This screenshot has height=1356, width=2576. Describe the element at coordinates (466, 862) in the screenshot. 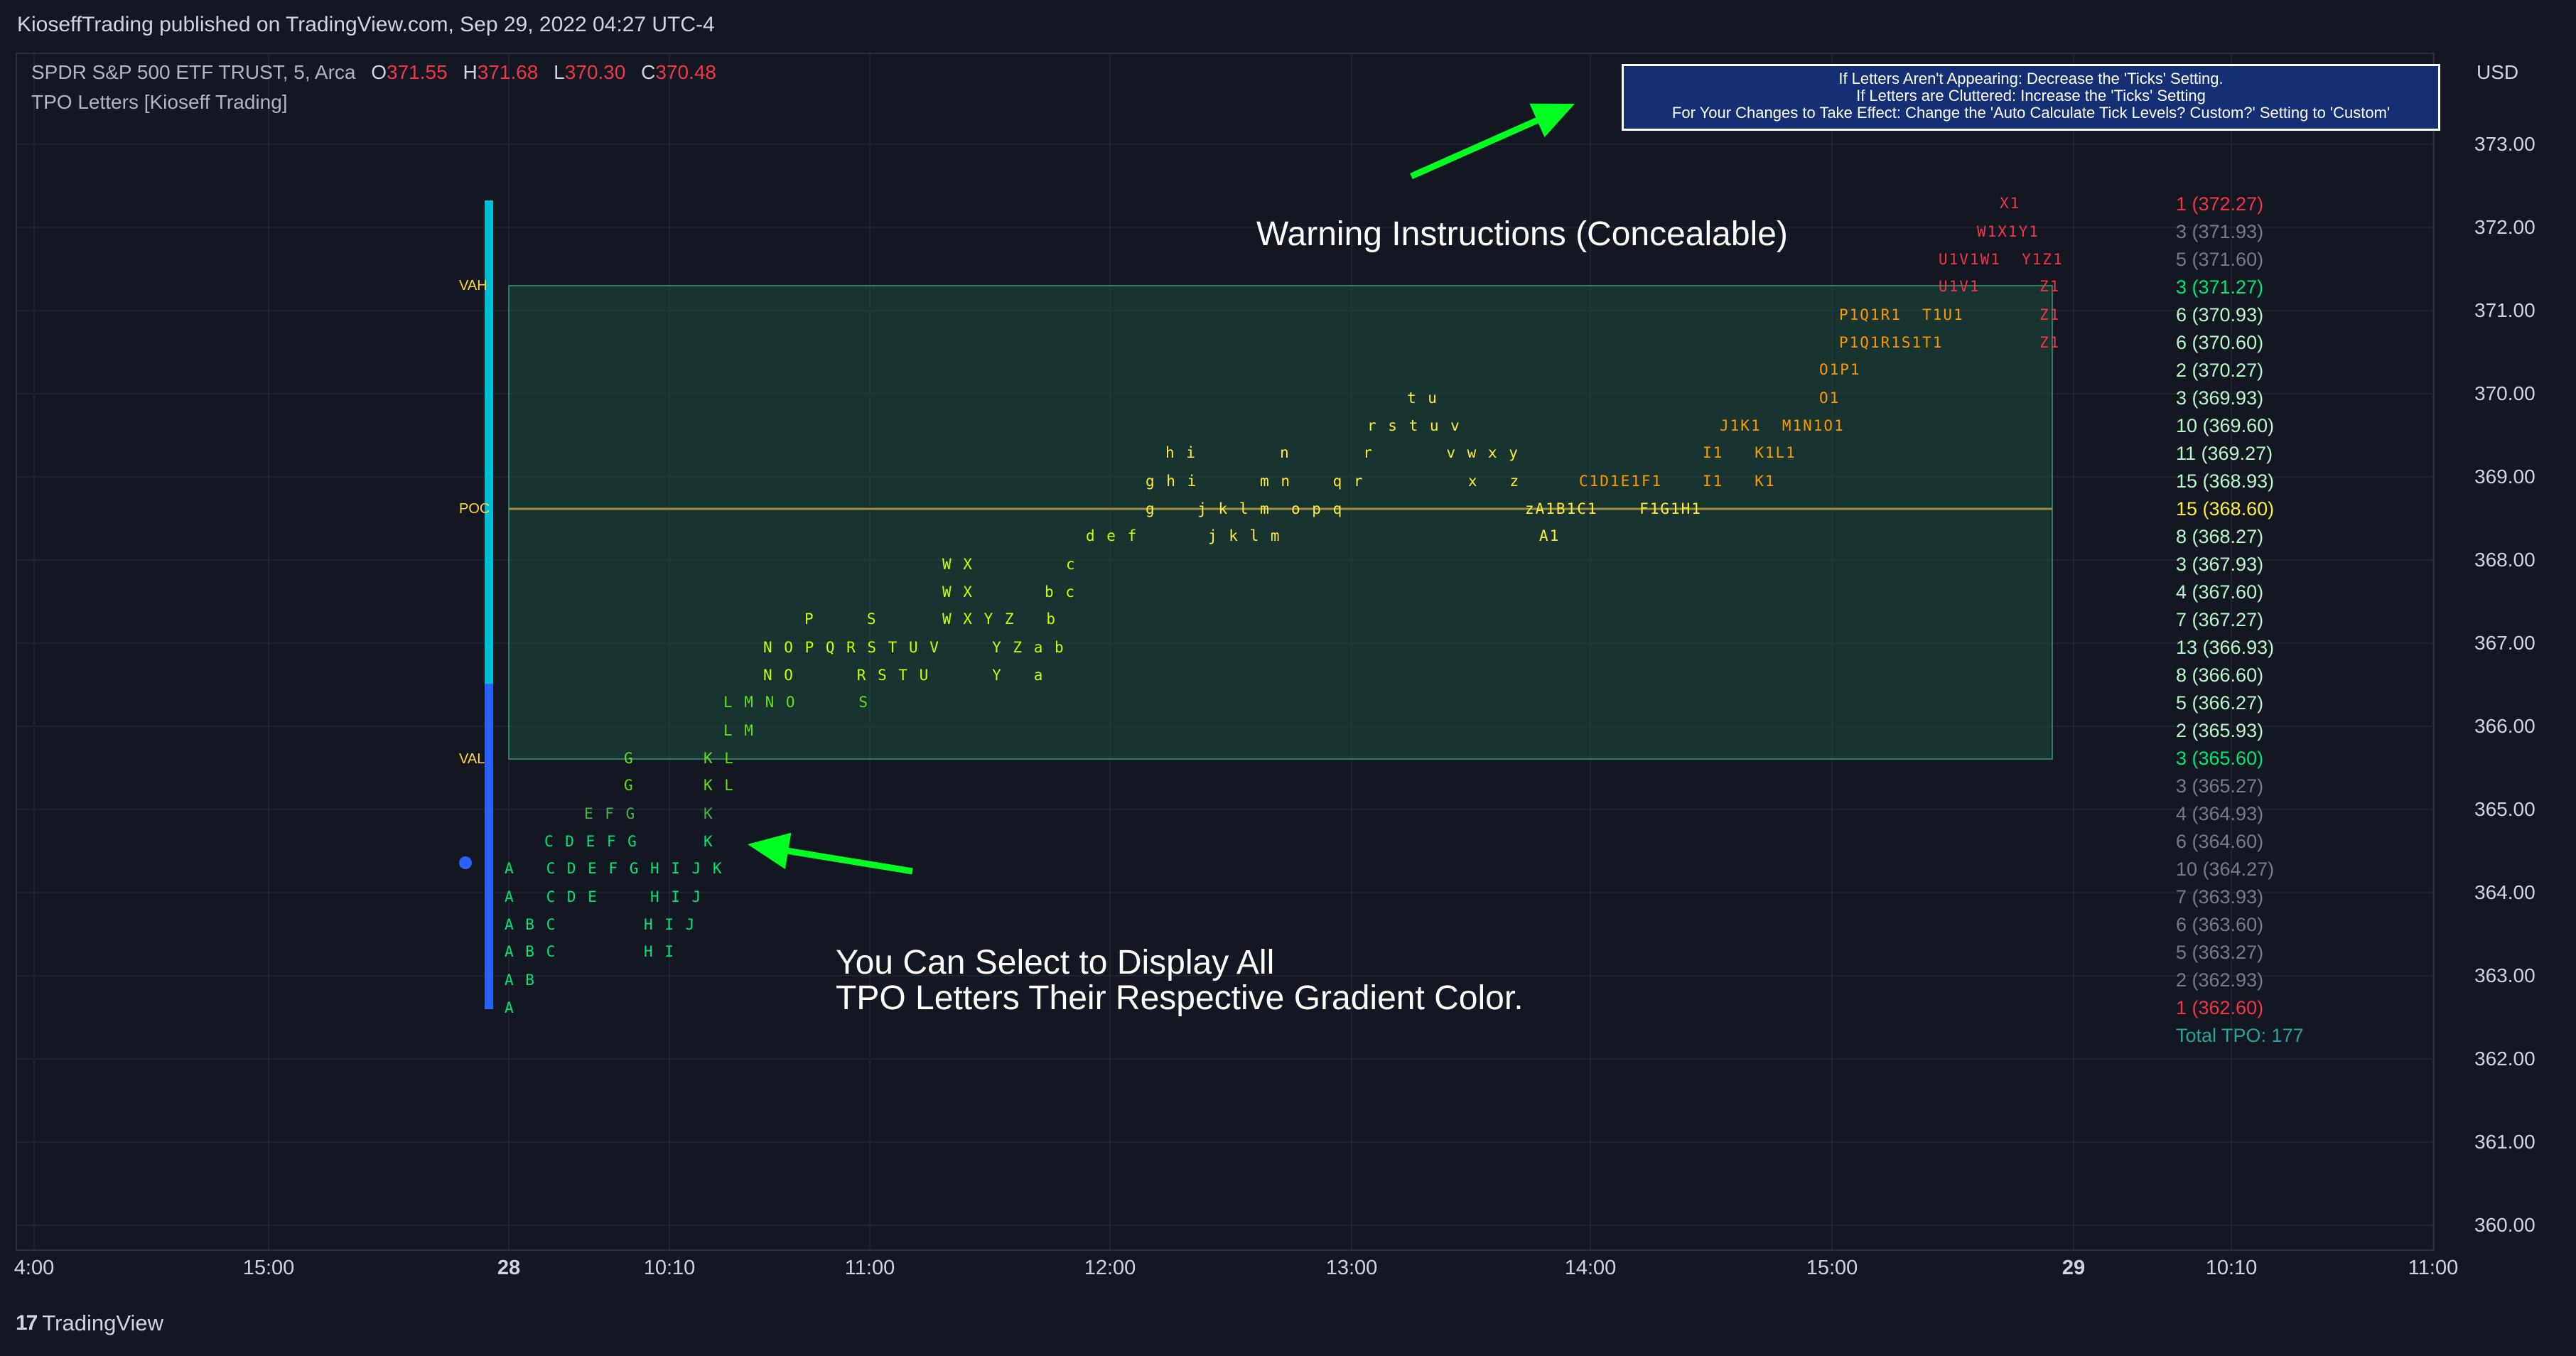

I see `current-profile-dot` at that location.